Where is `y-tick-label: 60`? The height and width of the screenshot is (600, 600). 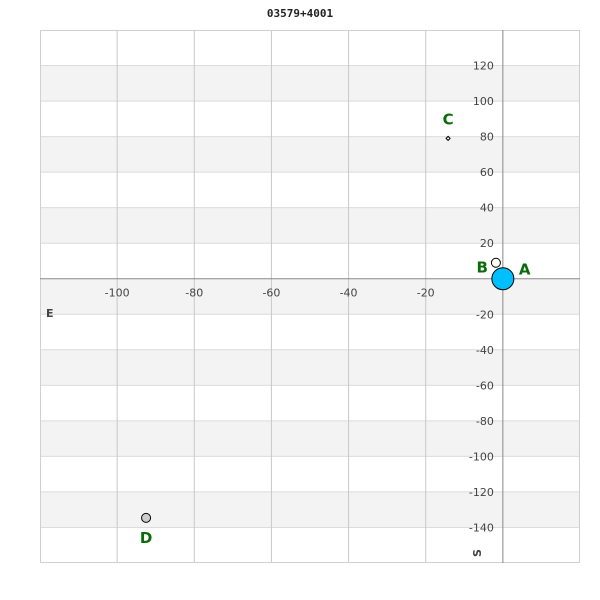
y-tick-label: 60 is located at coordinates (487, 172).